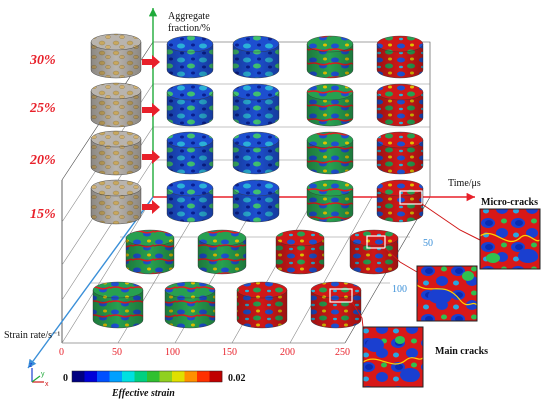  I want to click on strain-tick-100: 100, so click(399, 289).